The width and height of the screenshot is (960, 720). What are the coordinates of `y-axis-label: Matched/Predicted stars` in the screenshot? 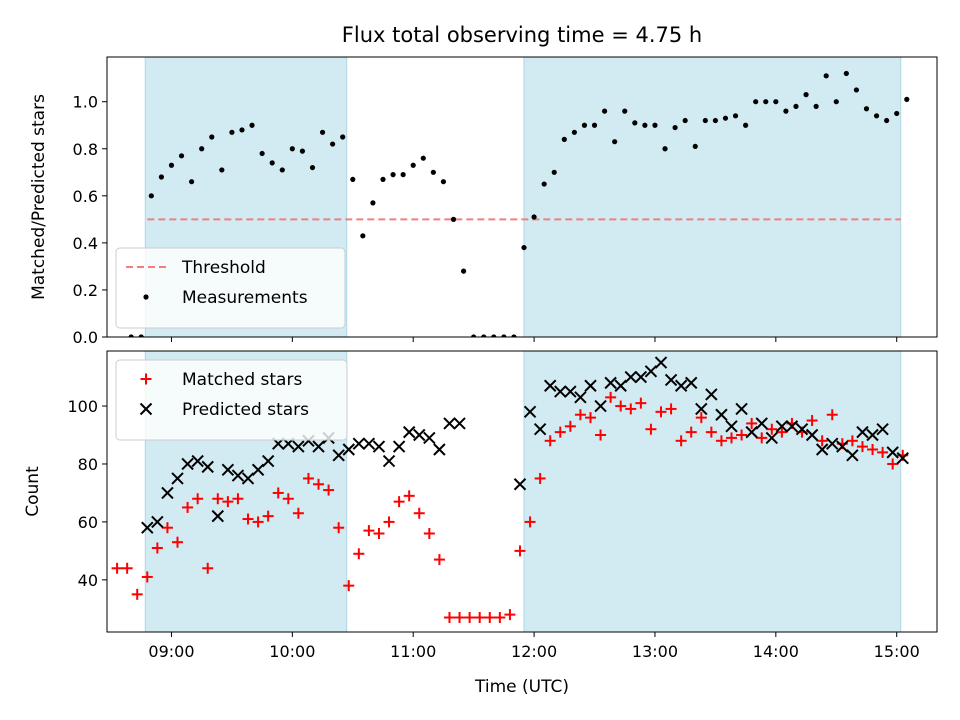 It's located at (39, 197).